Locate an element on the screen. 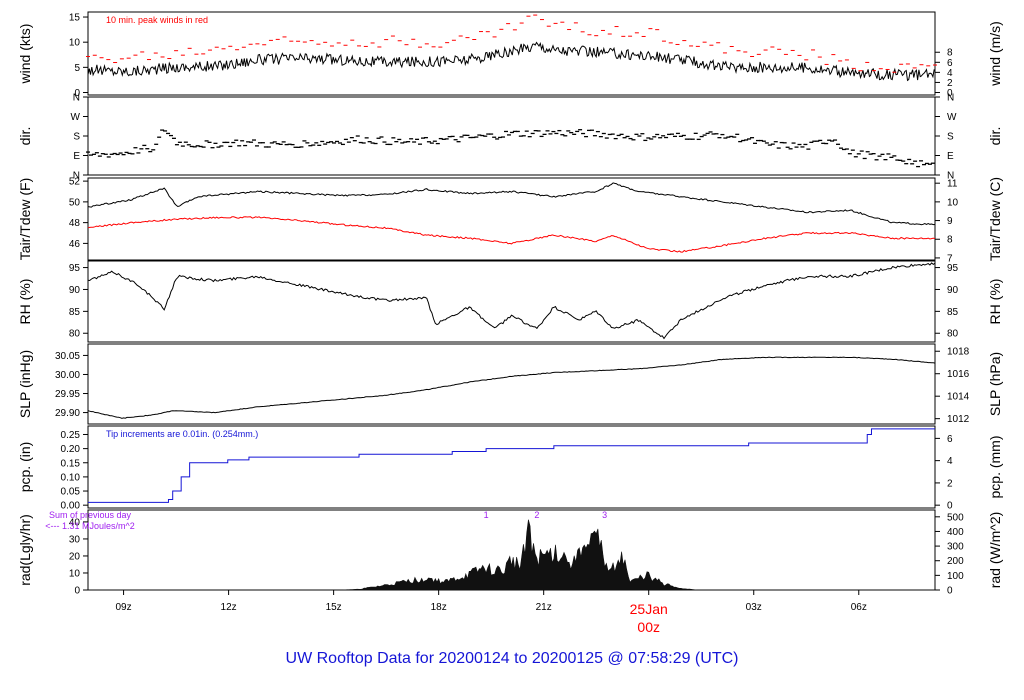  x-tick-label: 09z is located at coordinates (124, 607).